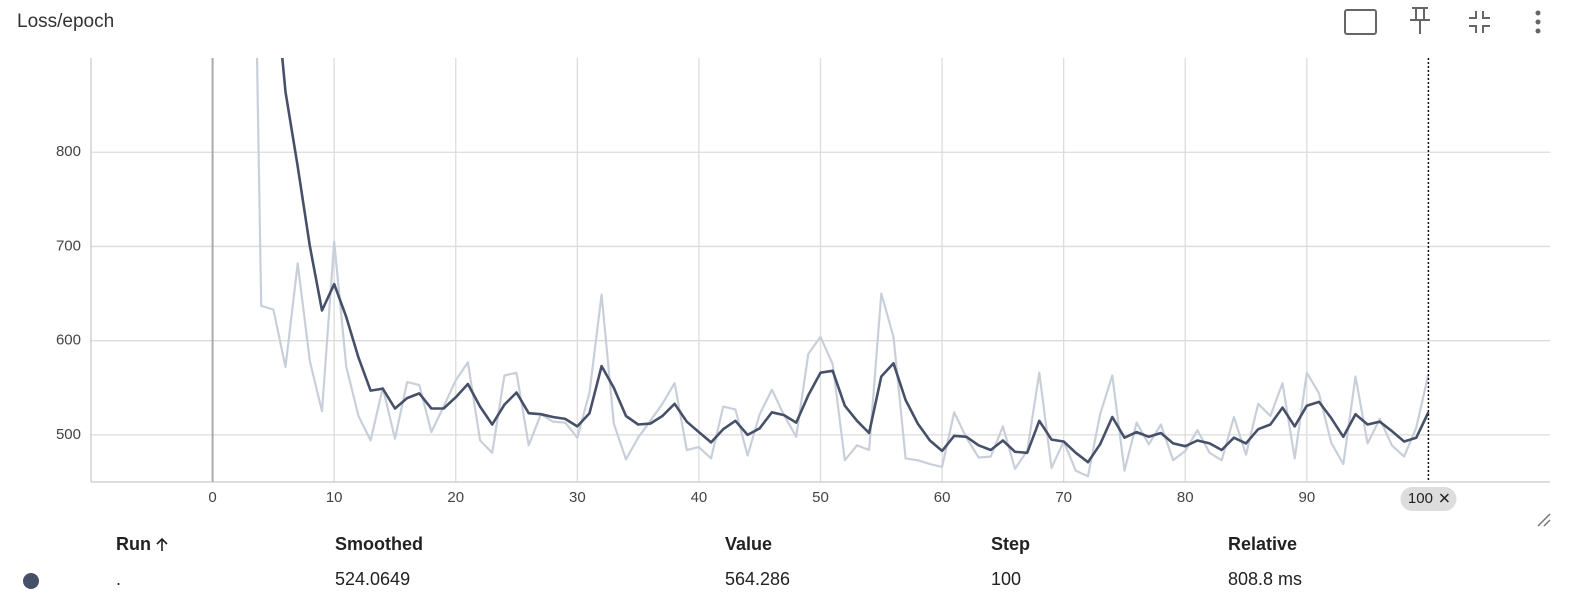 The image size is (1578, 608). Describe the element at coordinates (334, 497) in the screenshot. I see `x-tick-label: 10` at that location.